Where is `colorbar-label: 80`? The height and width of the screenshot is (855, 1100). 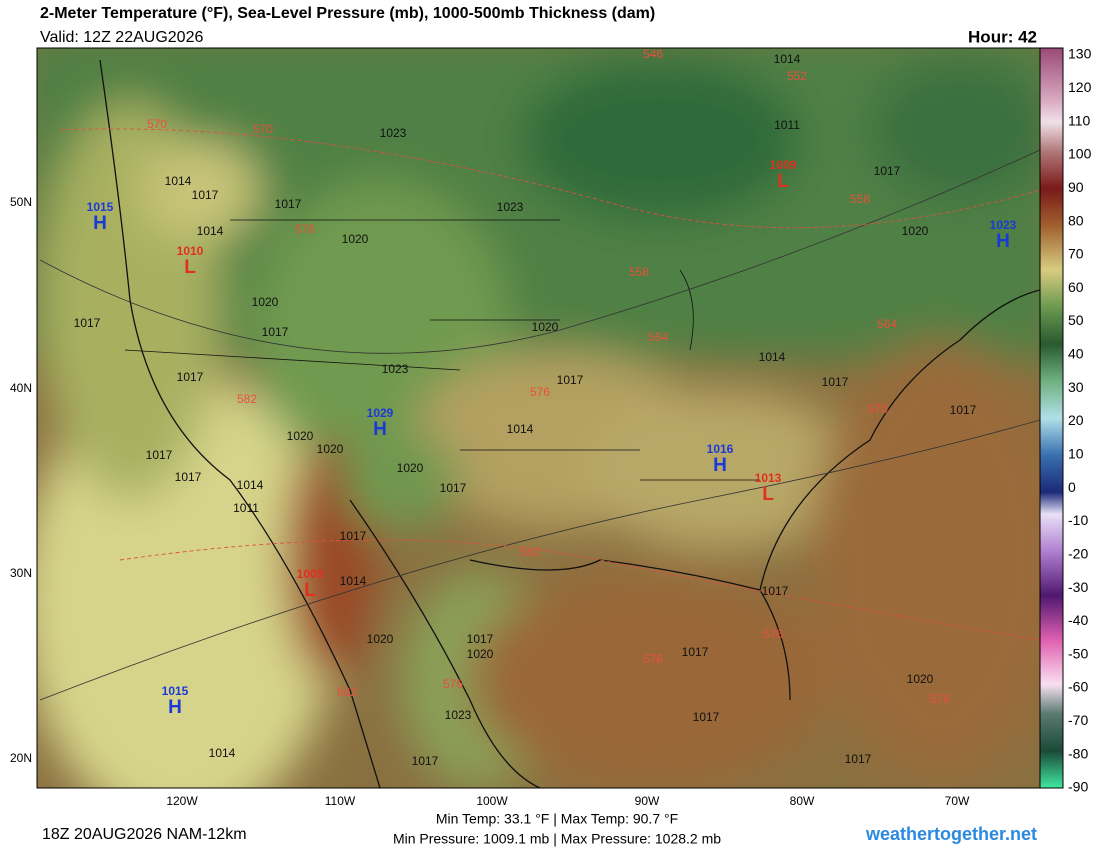 colorbar-label: 80 is located at coordinates (1076, 220).